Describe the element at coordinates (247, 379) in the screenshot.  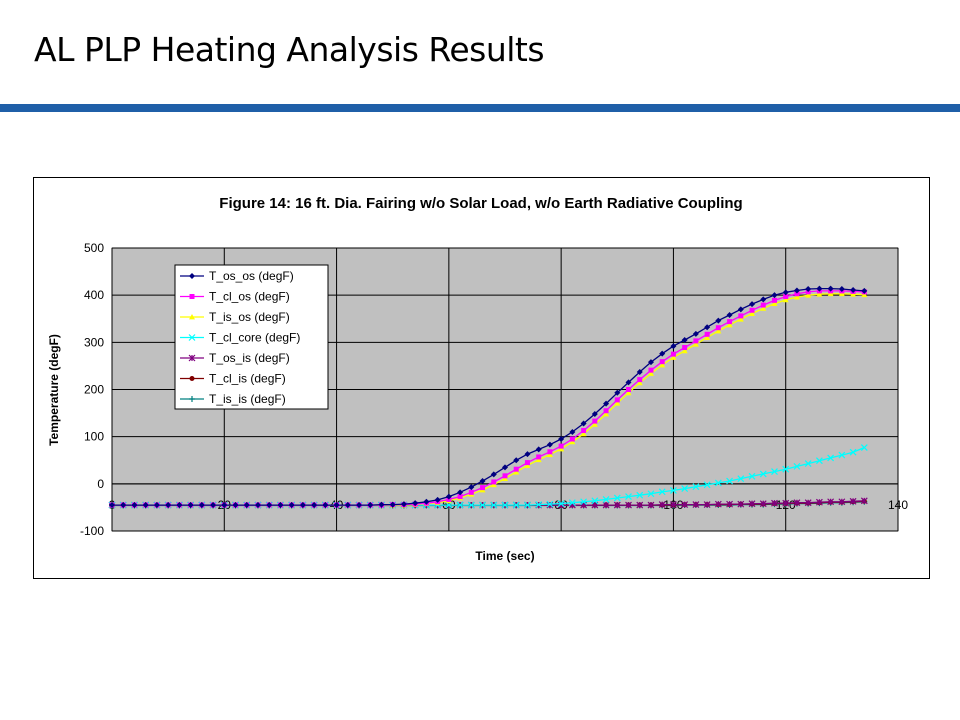
I see `legend-label: T_cl_is (degF)` at that location.